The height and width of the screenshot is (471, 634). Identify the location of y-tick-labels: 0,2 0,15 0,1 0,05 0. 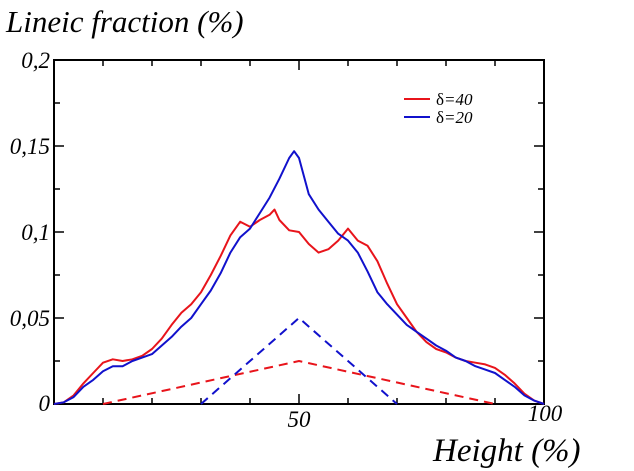
(30, 232).